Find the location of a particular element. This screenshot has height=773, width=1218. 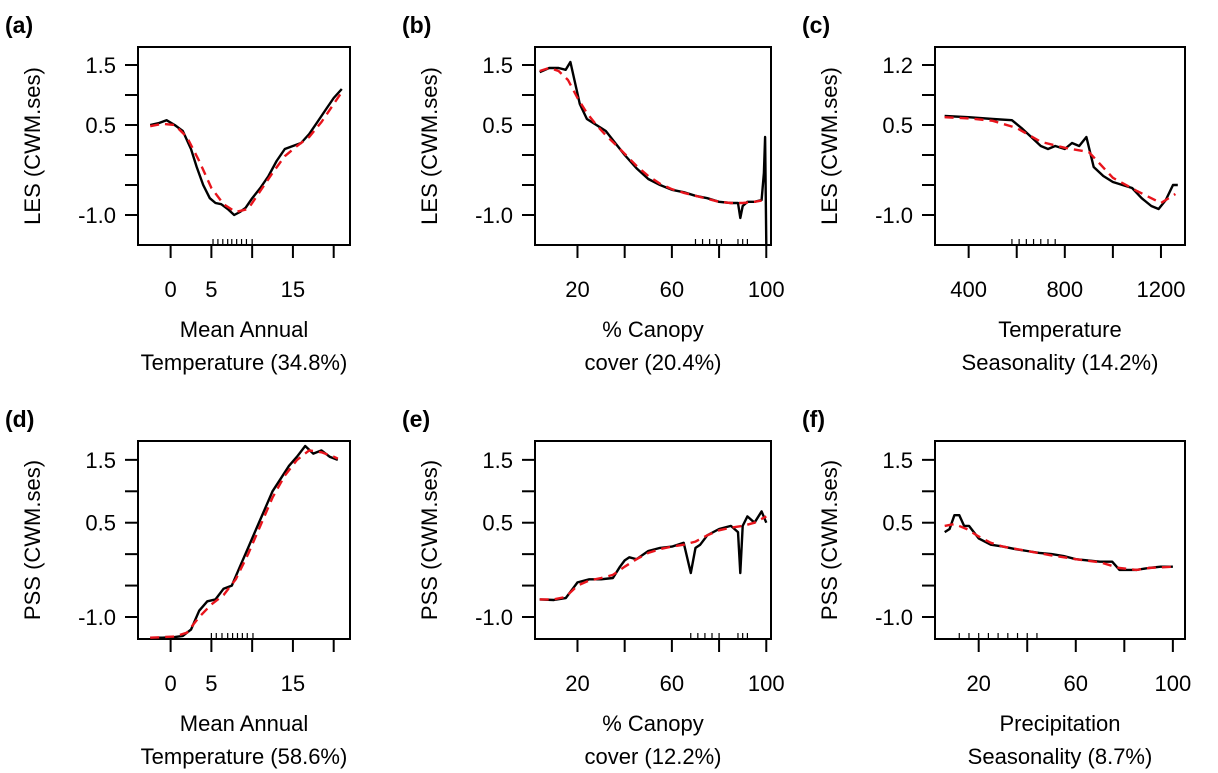

x-axis-label: cover (12.2%) is located at coordinates (653, 756).